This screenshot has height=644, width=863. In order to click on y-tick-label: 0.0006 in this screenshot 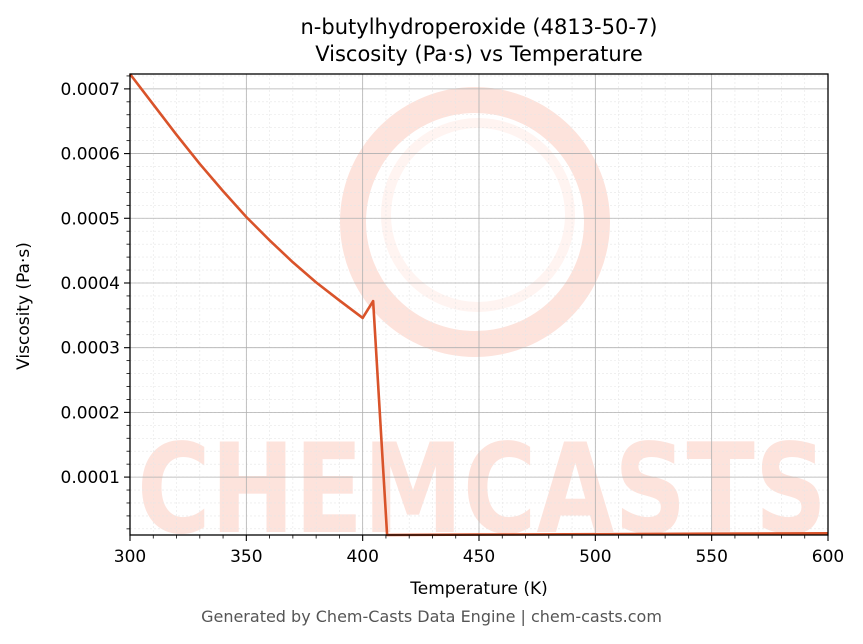, I will do `click(90, 155)`.